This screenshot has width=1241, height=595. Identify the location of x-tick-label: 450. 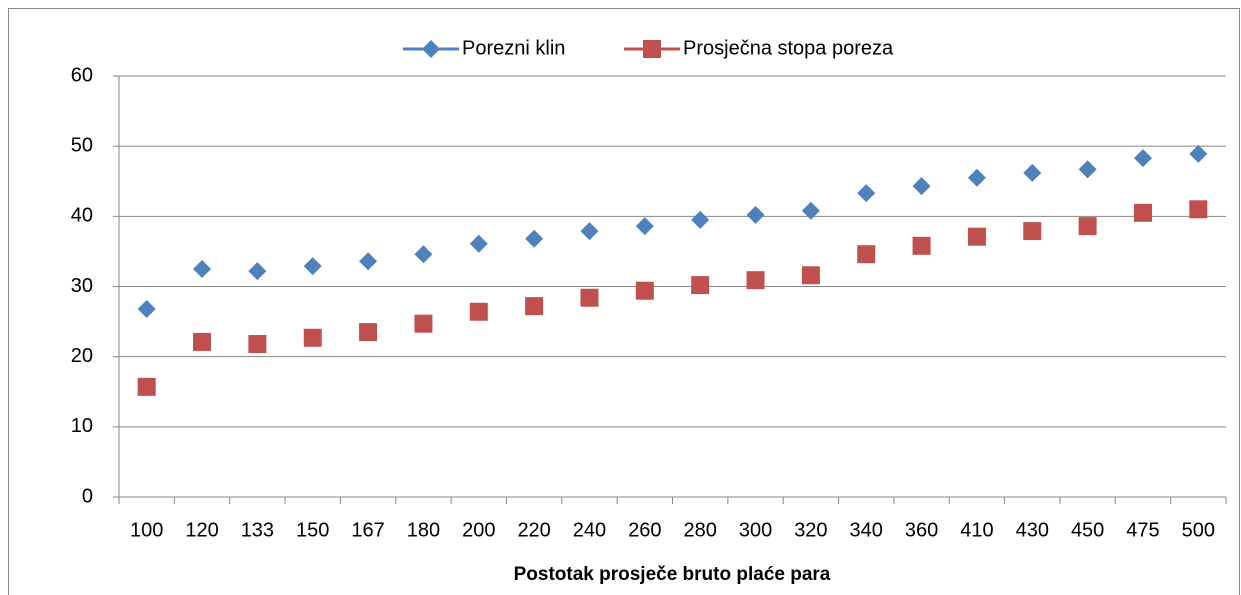
(1087, 530).